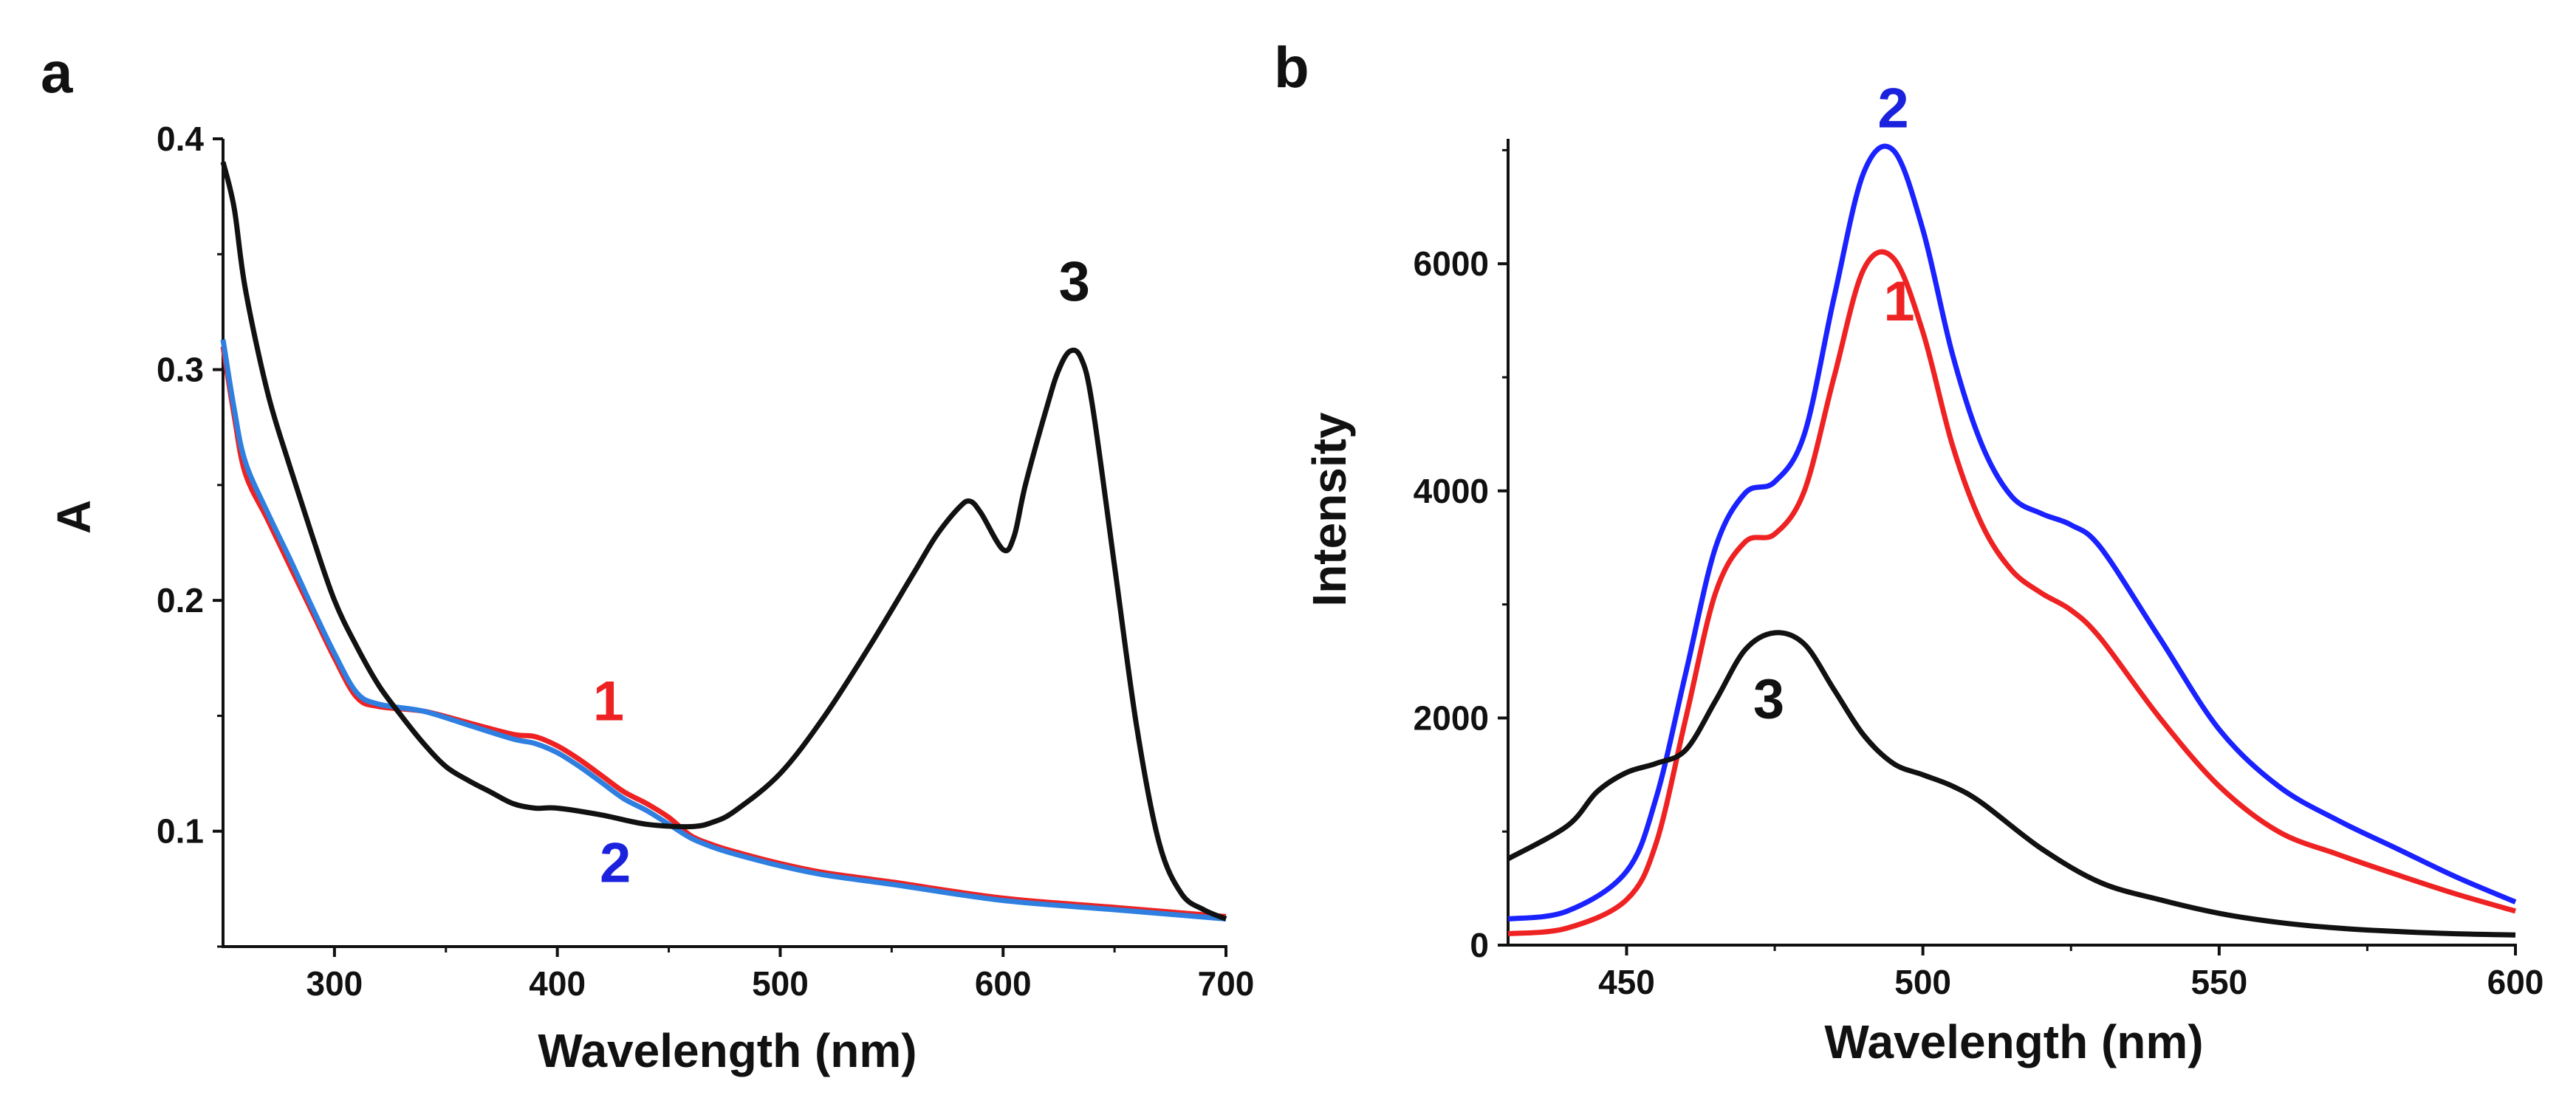 The height and width of the screenshot is (1112, 2576). Describe the element at coordinates (334, 983) in the screenshot. I see `x-tick-label: 300` at that location.